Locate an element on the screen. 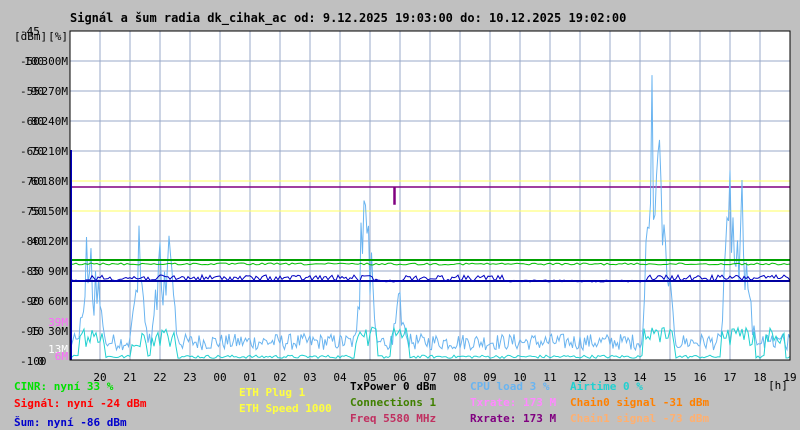 The height and width of the screenshot is (430, 800). series-txrate-line is located at coordinates (430, 195).